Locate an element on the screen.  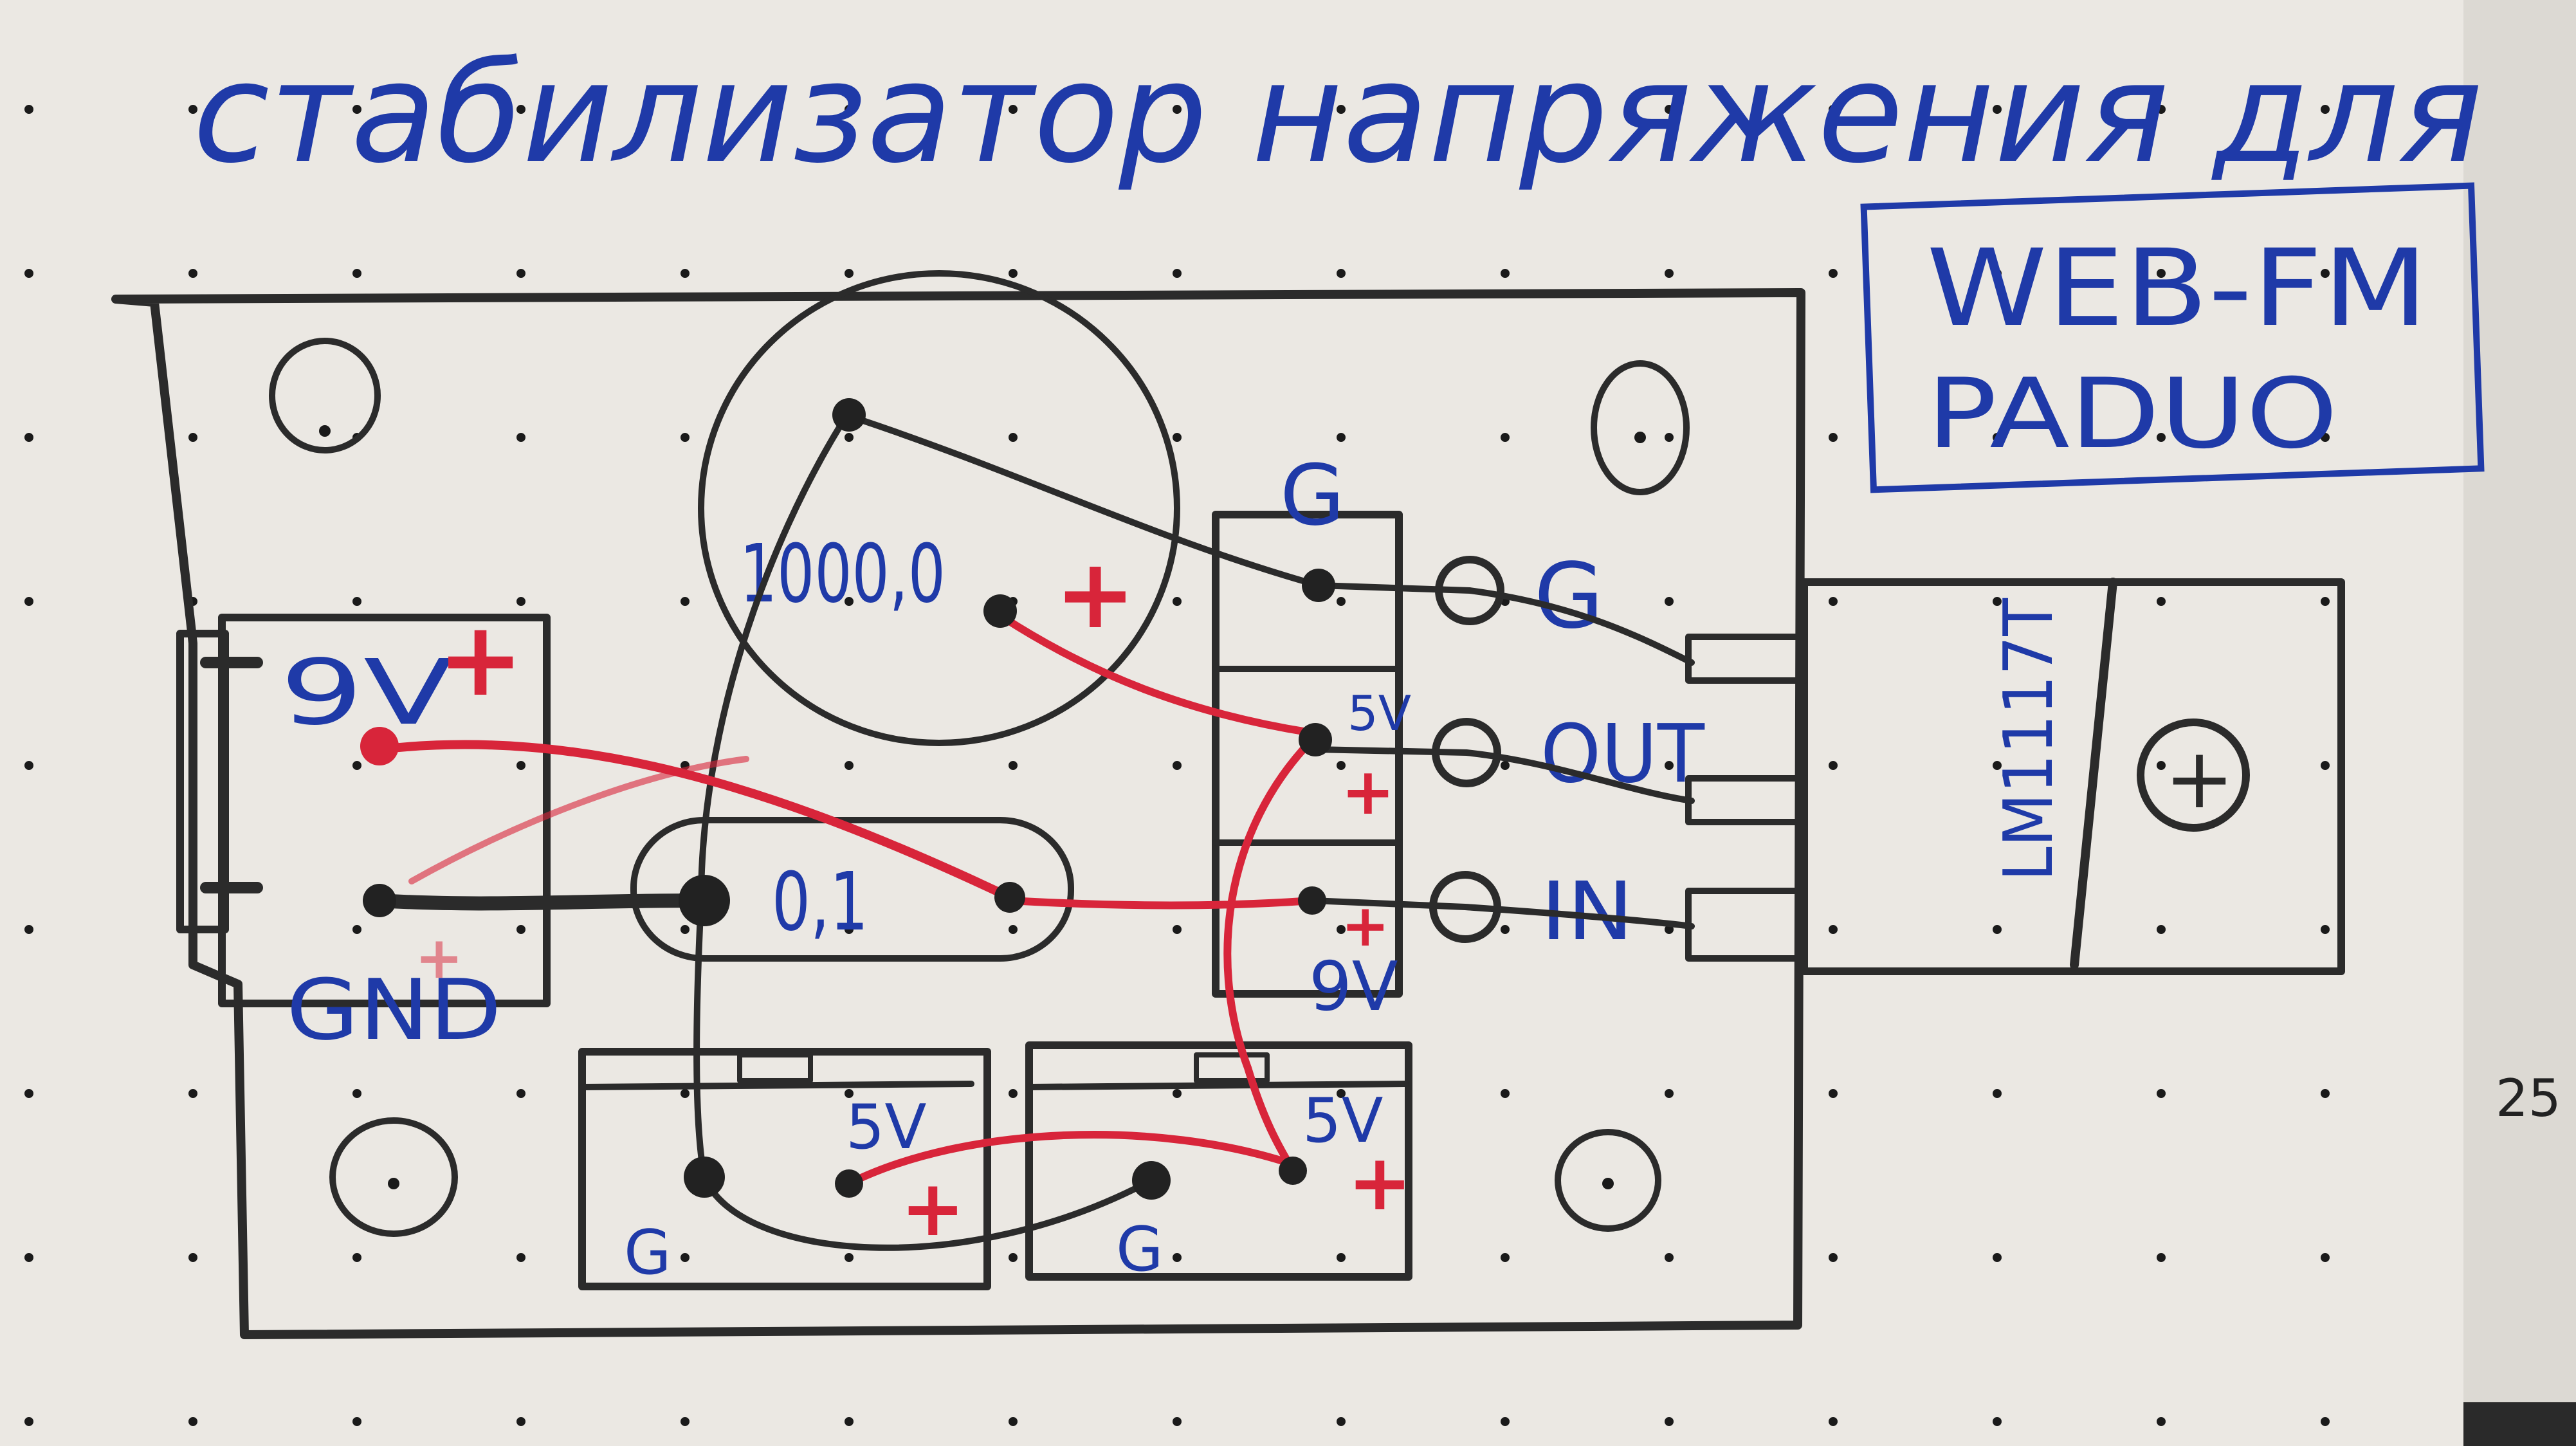
badge-line-2: PADUO is located at coordinates (2132, 414).